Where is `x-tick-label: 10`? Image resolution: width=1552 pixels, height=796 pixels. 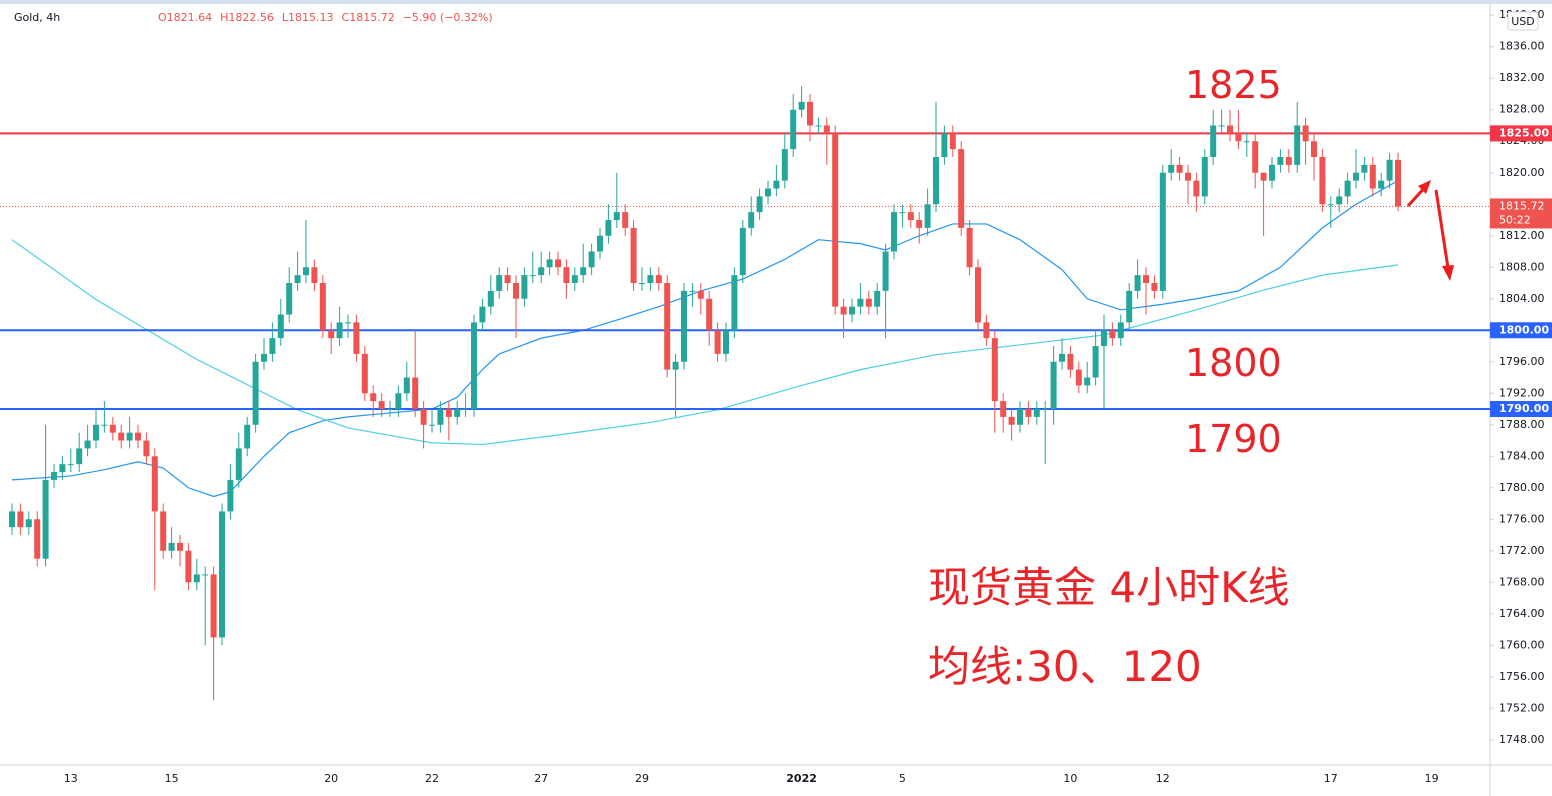 x-tick-label: 10 is located at coordinates (1070, 778).